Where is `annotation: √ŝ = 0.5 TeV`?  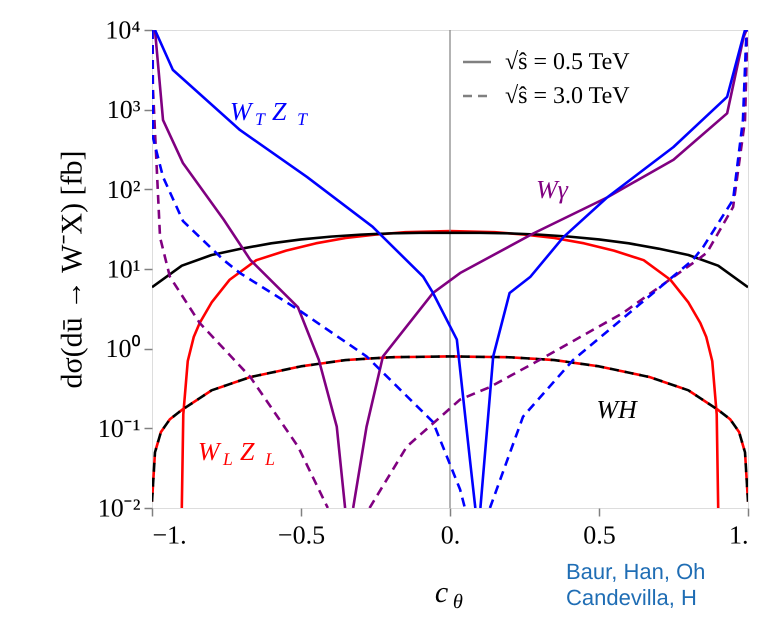
annotation: √ŝ = 0.5 TeV is located at coordinates (567, 62).